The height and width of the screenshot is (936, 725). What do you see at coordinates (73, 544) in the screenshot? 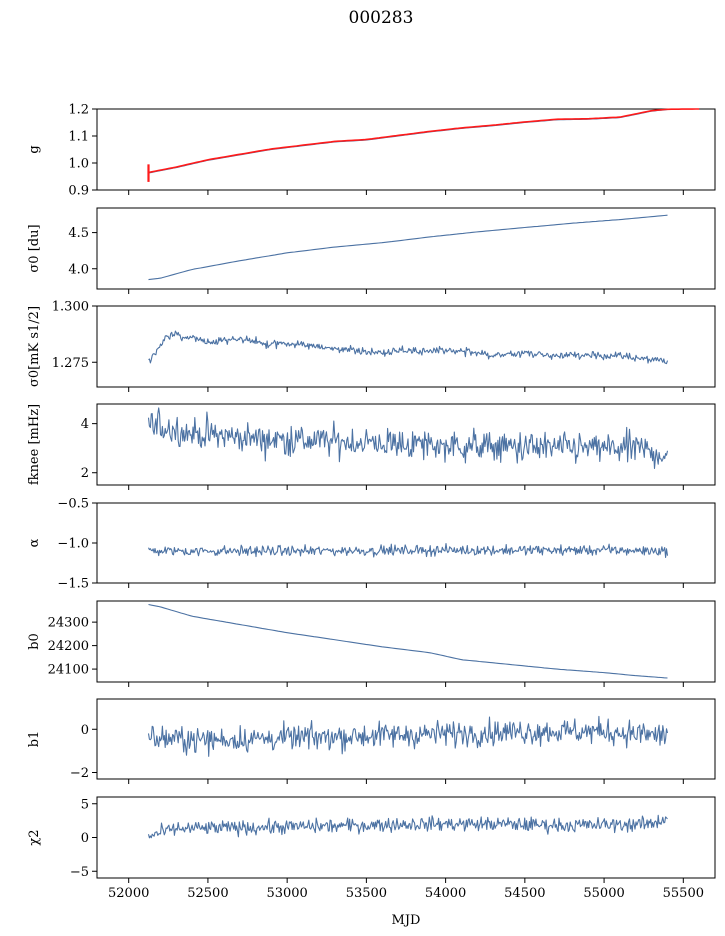
I see `y-tick-label: −1.0` at bounding box center [73, 544].